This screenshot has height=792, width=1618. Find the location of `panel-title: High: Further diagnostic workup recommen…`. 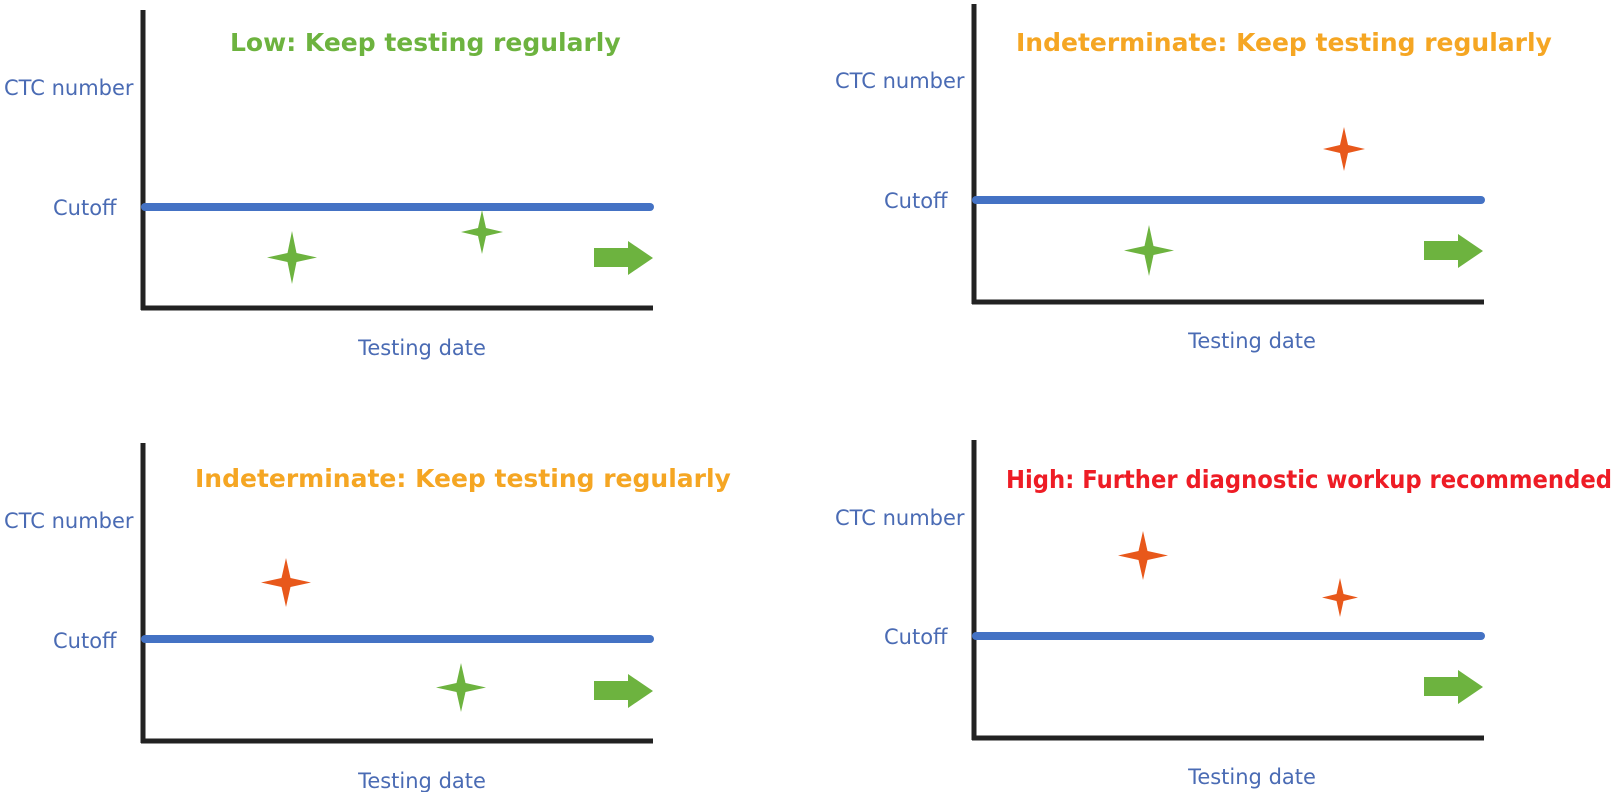

panel-title: High: Further diagnostic workup recommen… is located at coordinates (1309, 479).